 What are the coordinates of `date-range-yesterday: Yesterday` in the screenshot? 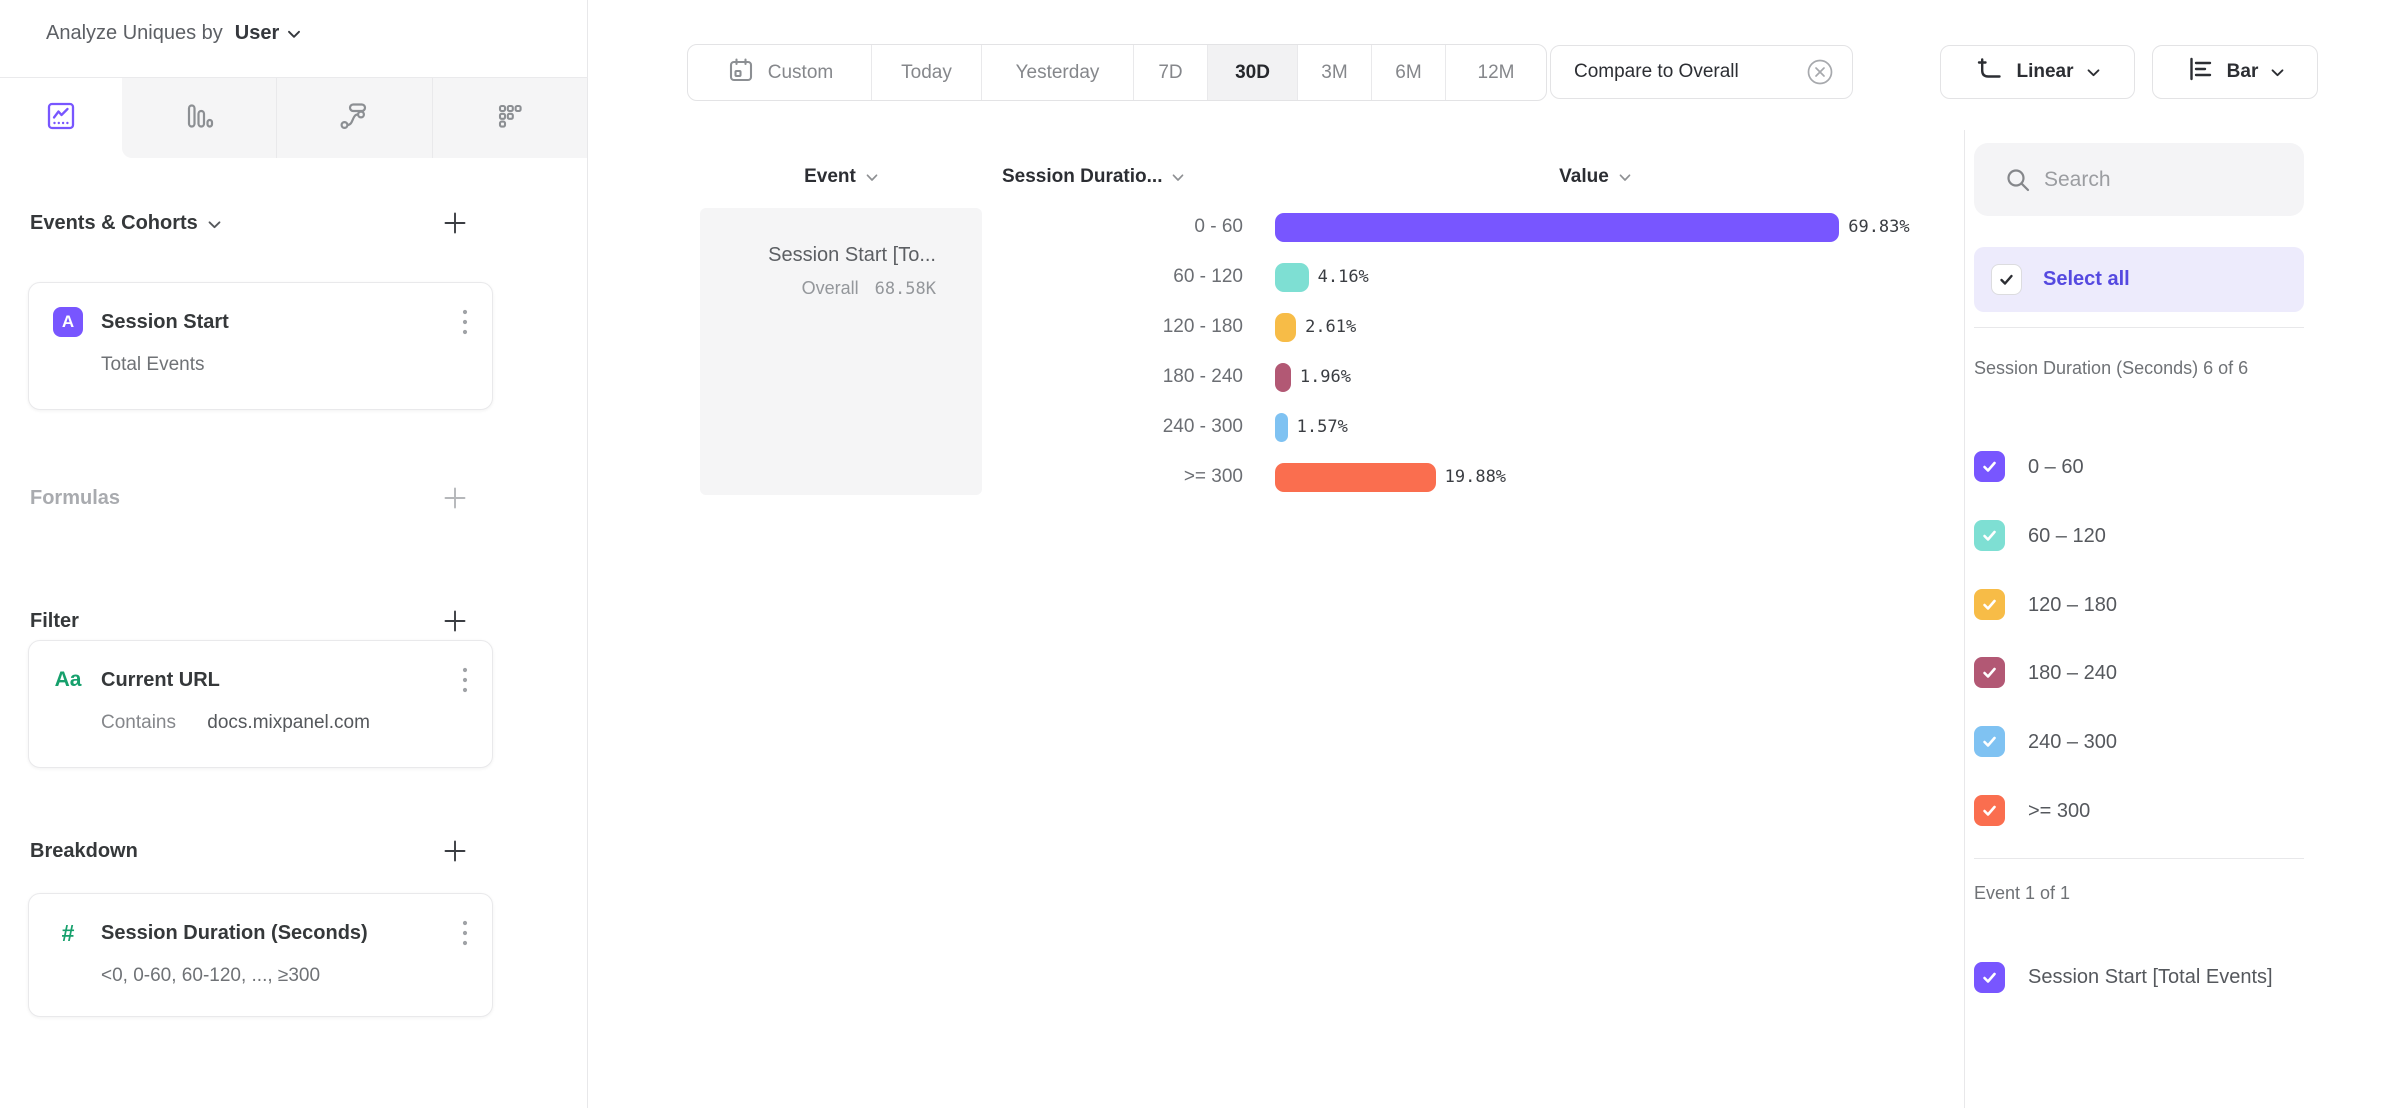 It's located at (1057, 72).